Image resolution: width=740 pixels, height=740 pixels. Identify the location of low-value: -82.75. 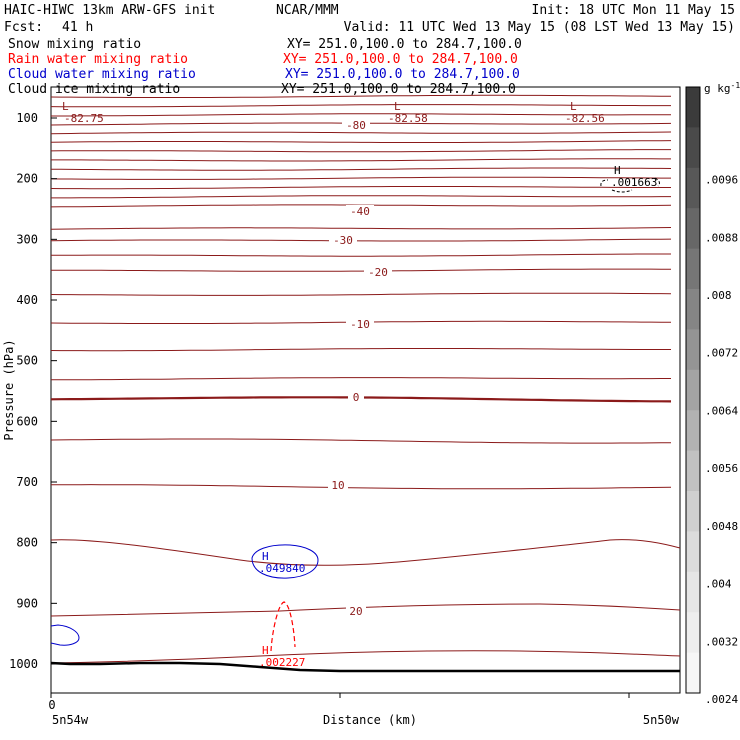
(84, 118).